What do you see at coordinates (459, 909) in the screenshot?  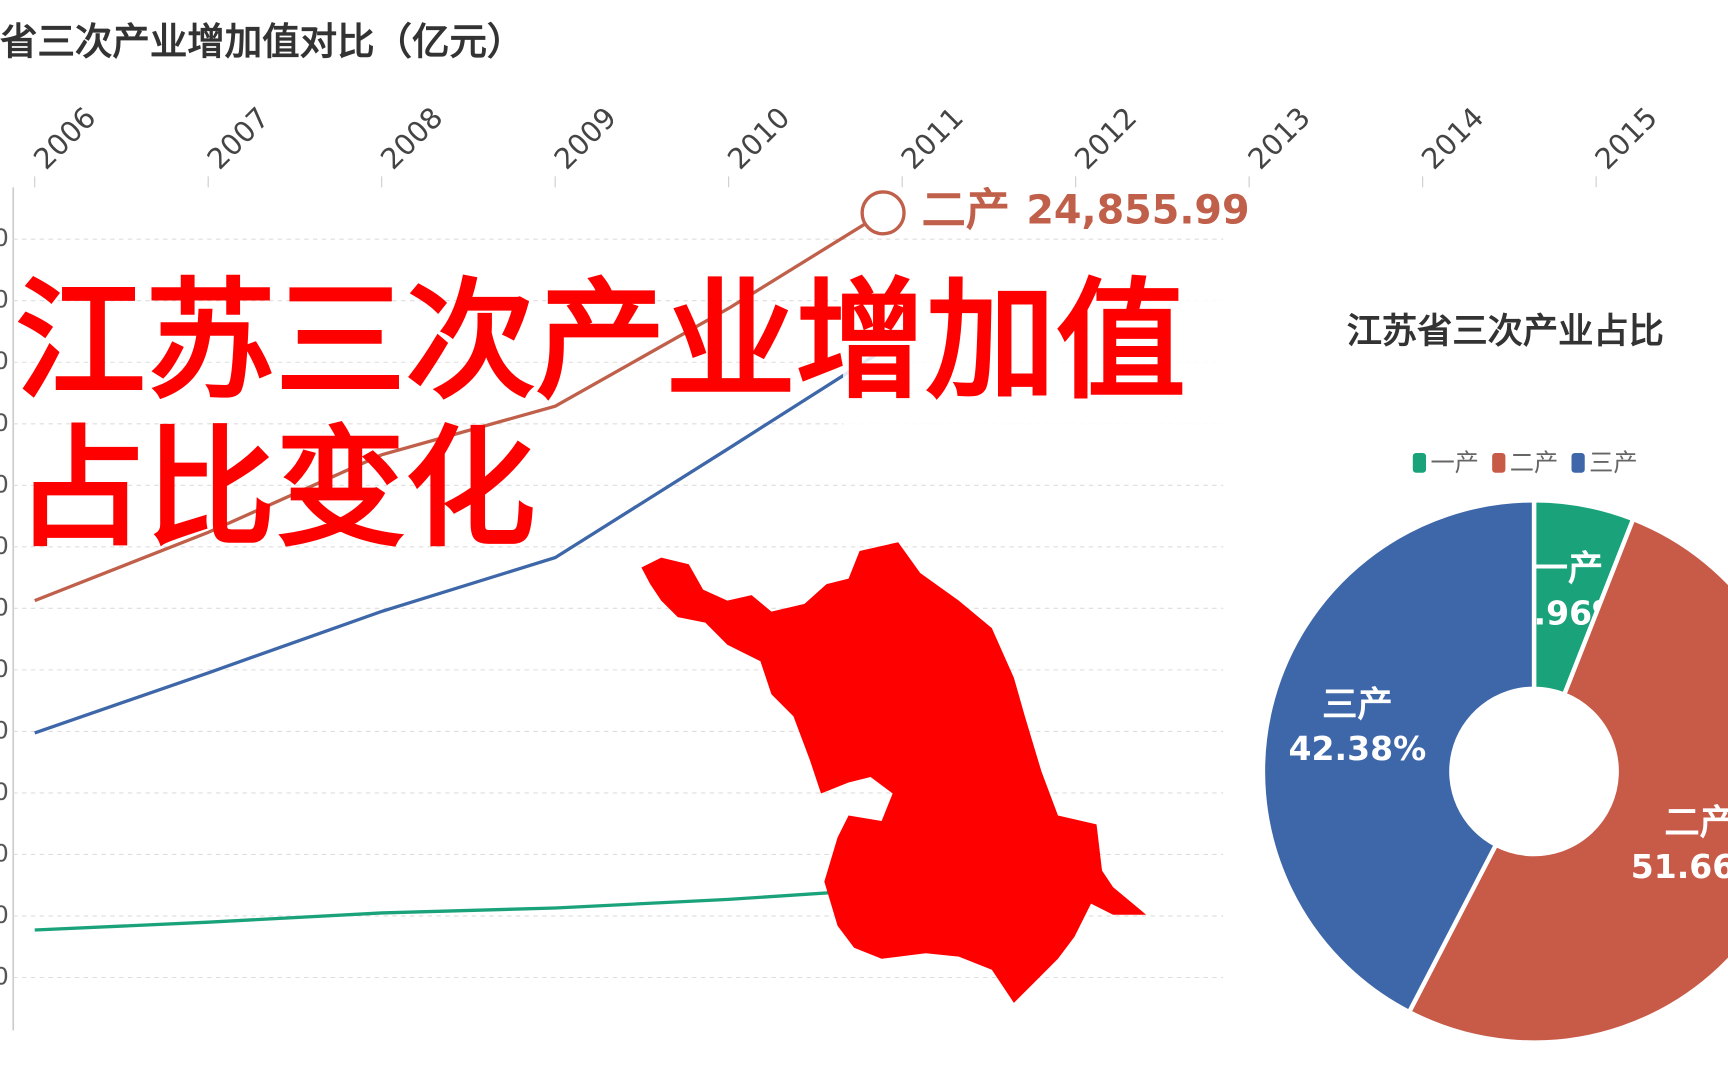 I see `line` at bounding box center [459, 909].